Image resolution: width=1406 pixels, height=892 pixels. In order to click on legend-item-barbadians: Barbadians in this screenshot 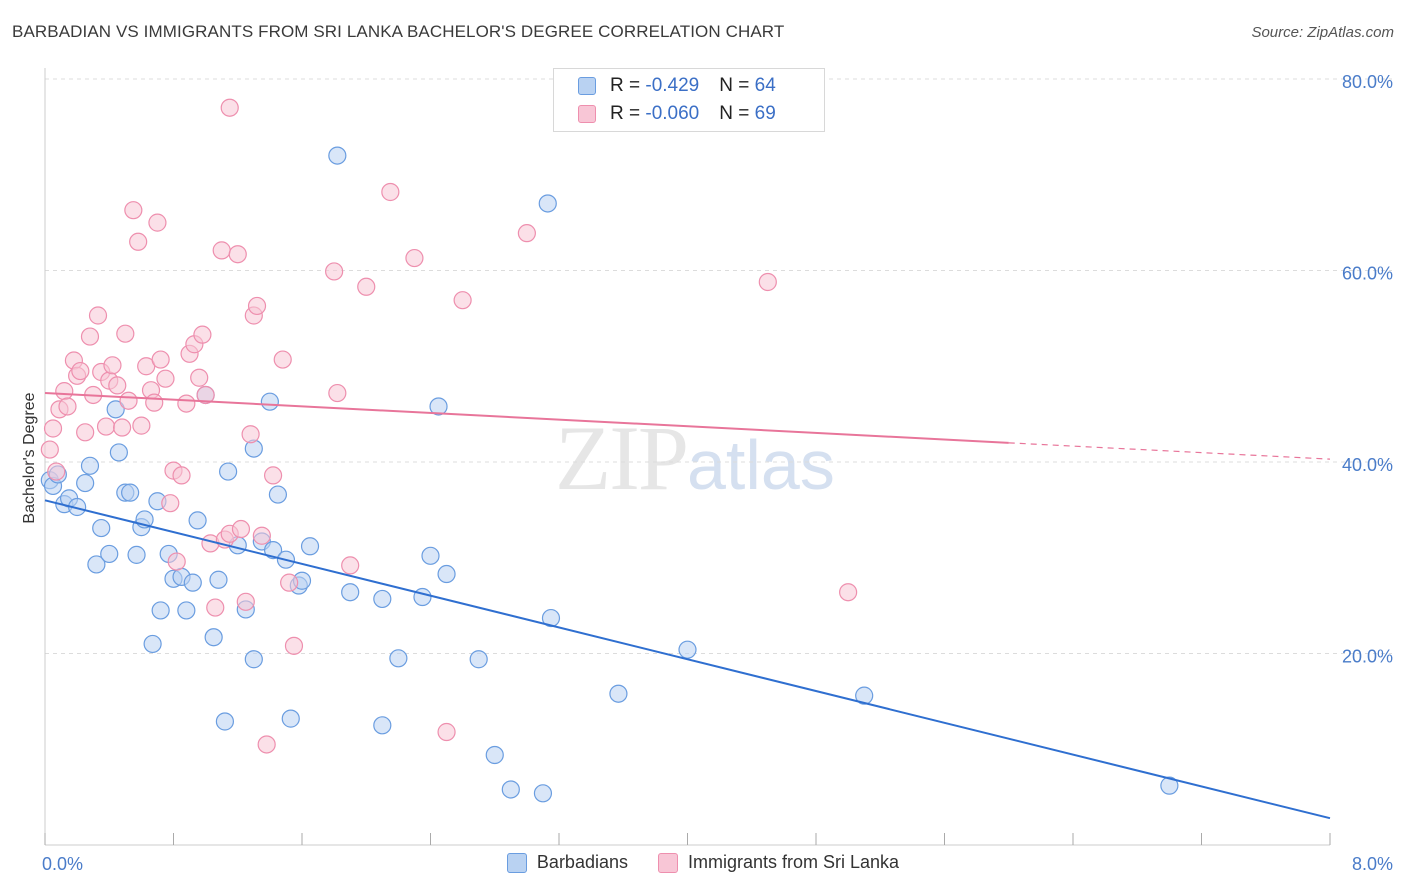, I will do `click(567, 862)`.